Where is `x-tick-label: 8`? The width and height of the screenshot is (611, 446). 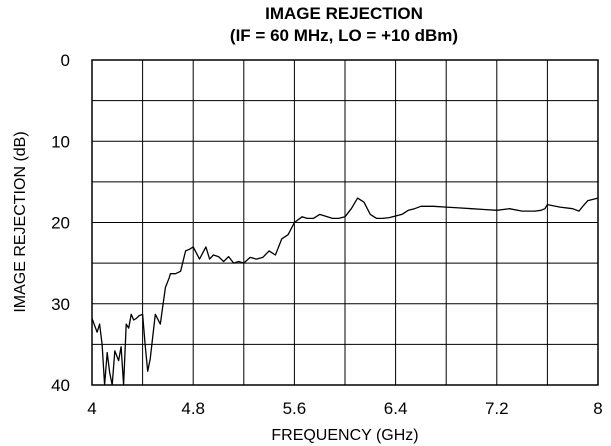
x-tick-label: 8 is located at coordinates (597, 408).